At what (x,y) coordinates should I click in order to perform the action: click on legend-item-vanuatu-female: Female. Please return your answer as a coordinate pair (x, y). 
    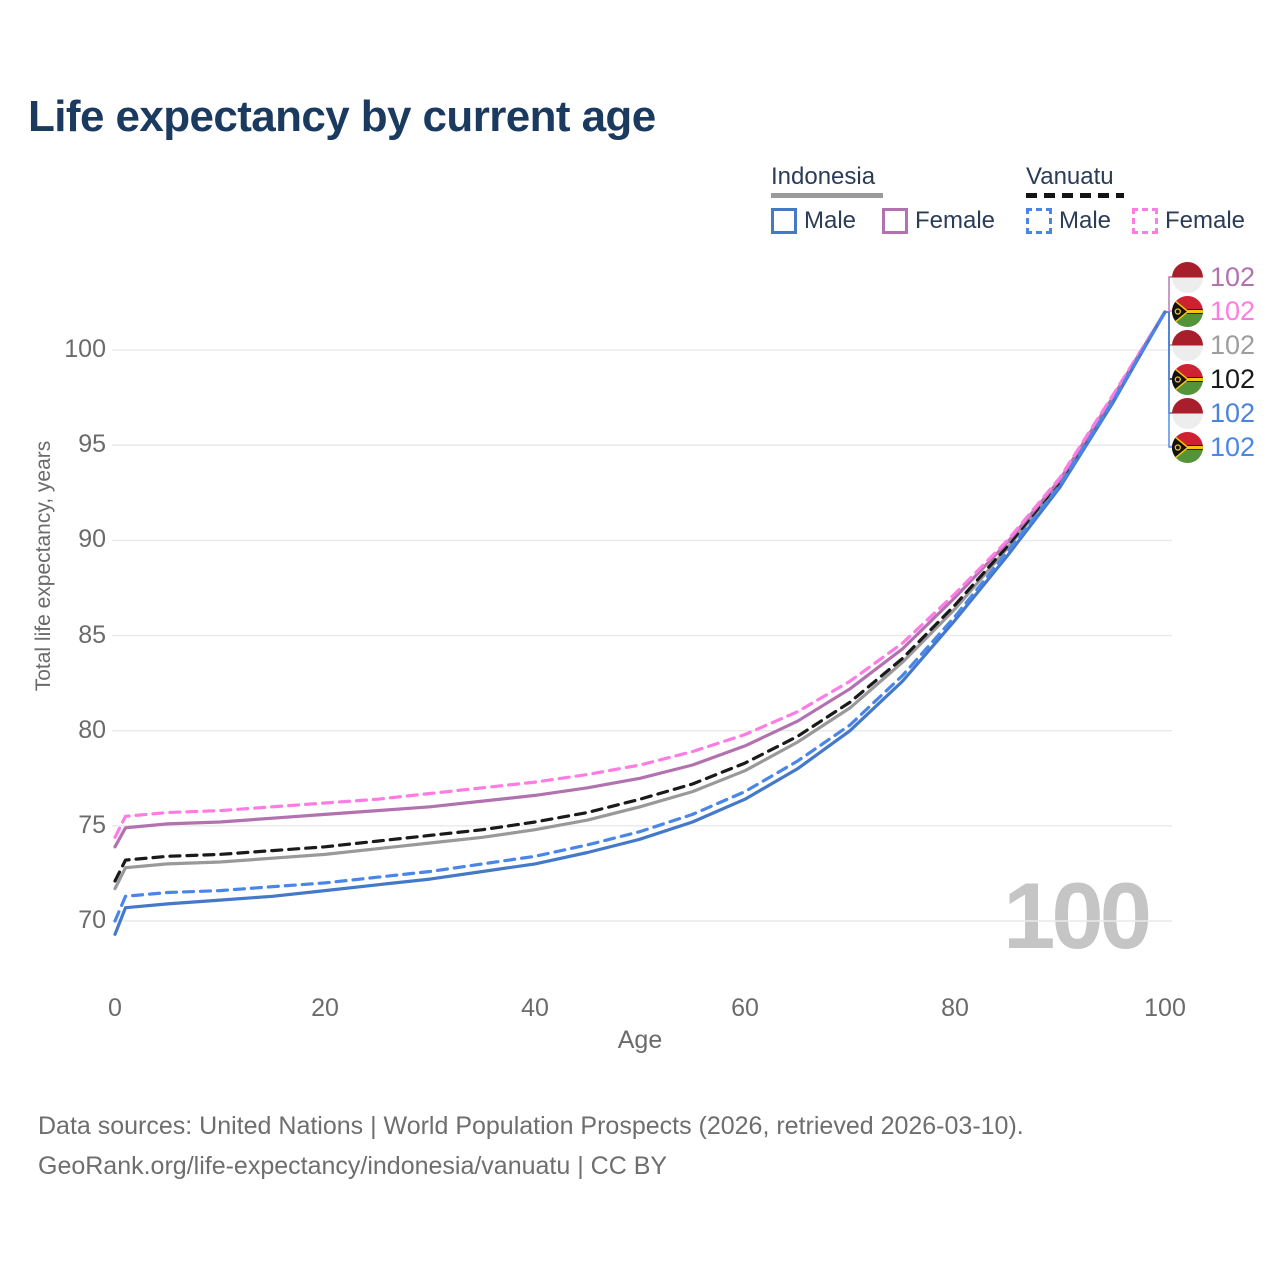
    Looking at the image, I should click on (1188, 221).